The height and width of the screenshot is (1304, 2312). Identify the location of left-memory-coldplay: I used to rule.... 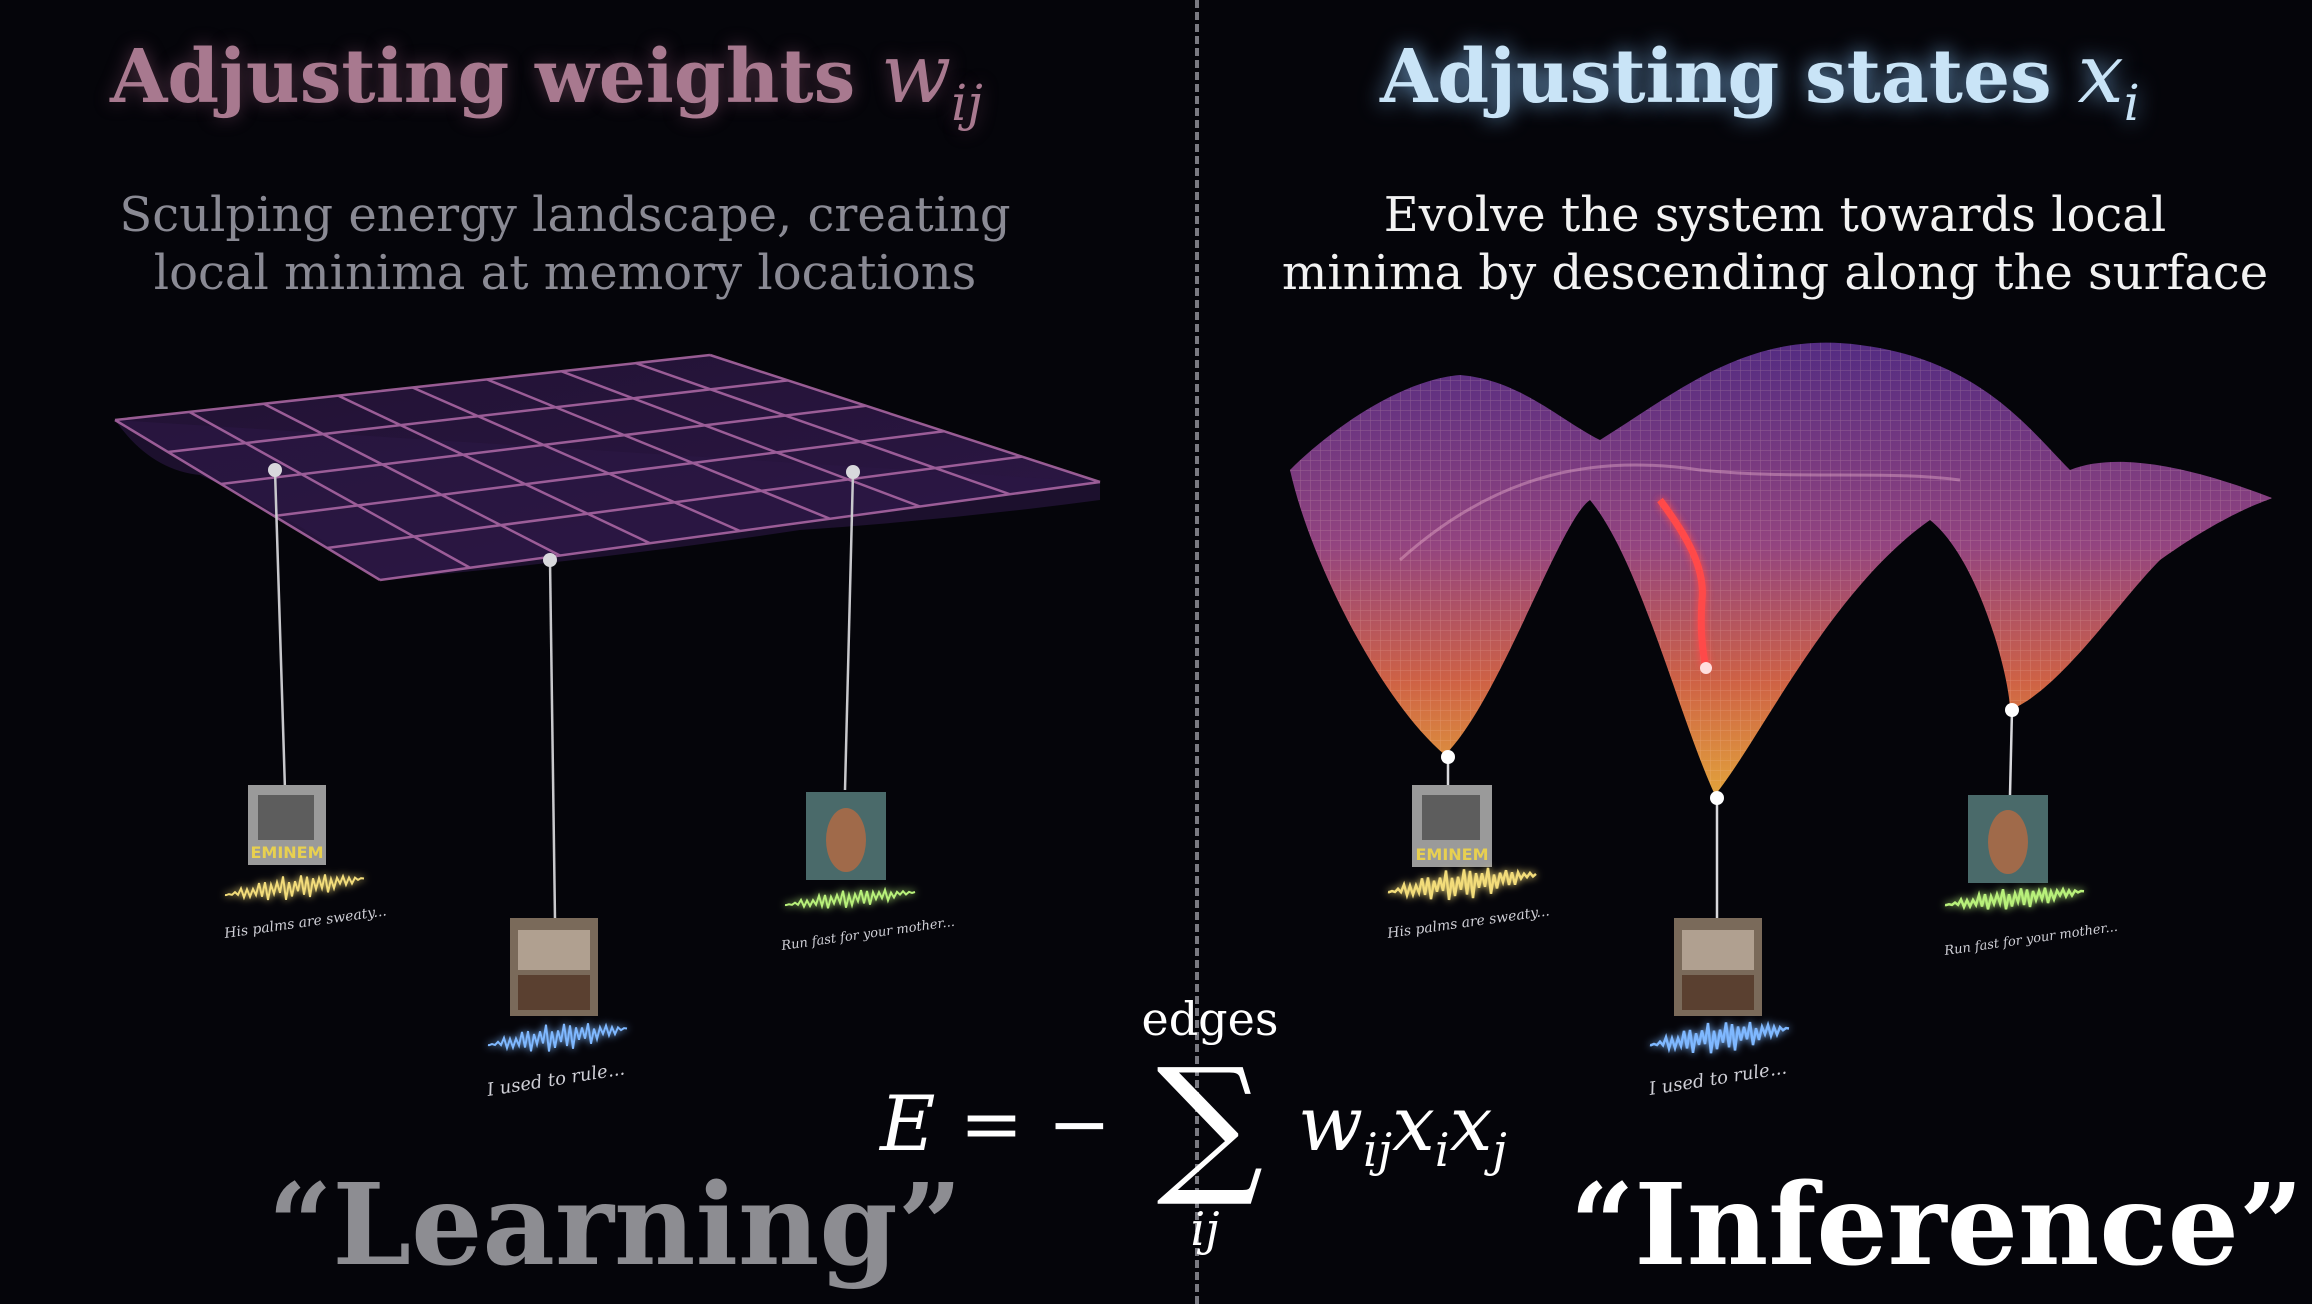
(556, 1009).